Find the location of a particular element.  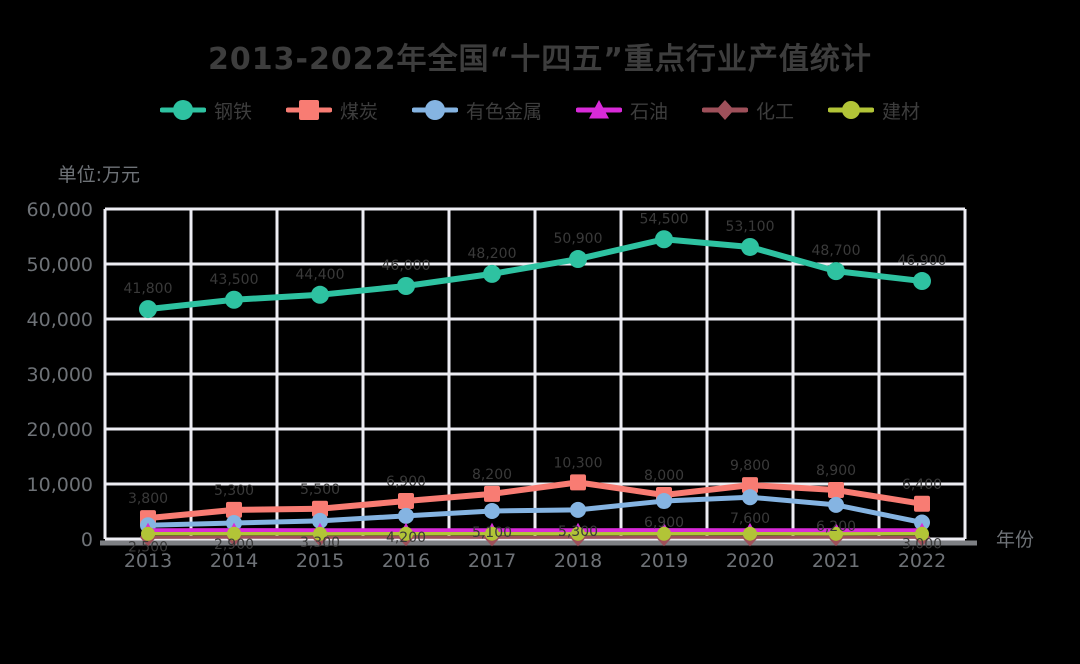

y-axis-tick-label: 40,000 is located at coordinates (60, 320).